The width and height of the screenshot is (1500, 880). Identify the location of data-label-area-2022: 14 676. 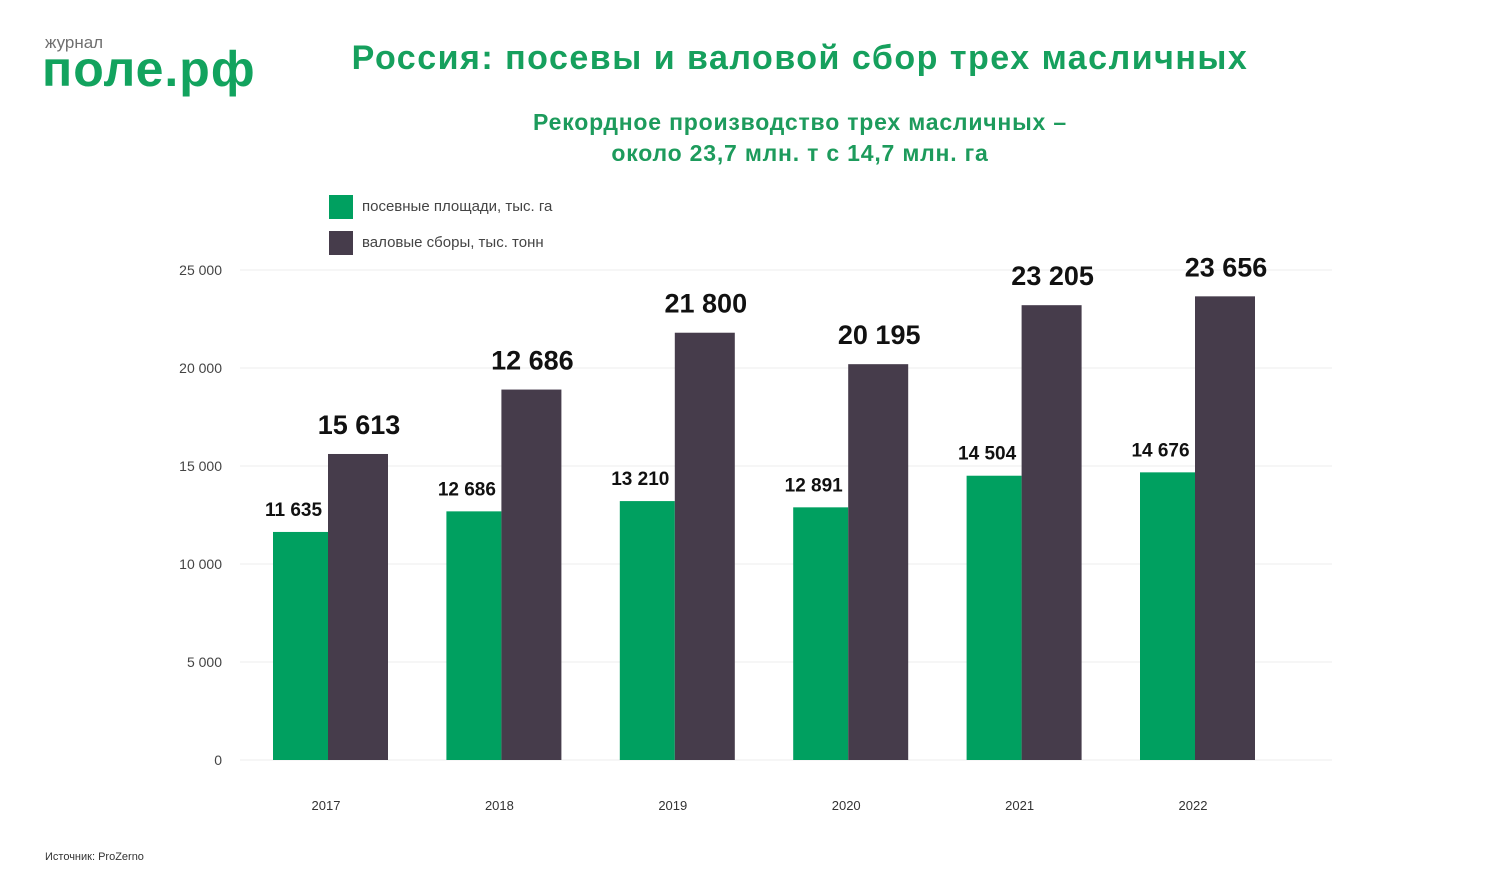
(1160, 450).